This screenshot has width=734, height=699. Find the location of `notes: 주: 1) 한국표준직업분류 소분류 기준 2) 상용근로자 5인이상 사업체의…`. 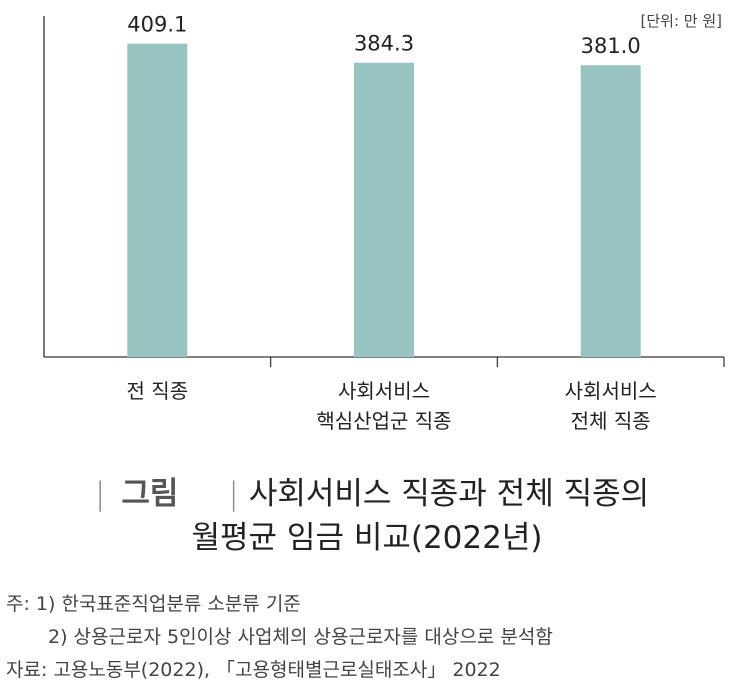

notes: 주: 1) 한국표준직업분류 소분류 기준 2) 상용근로자 5인이상 사업체의… is located at coordinates (279, 637).